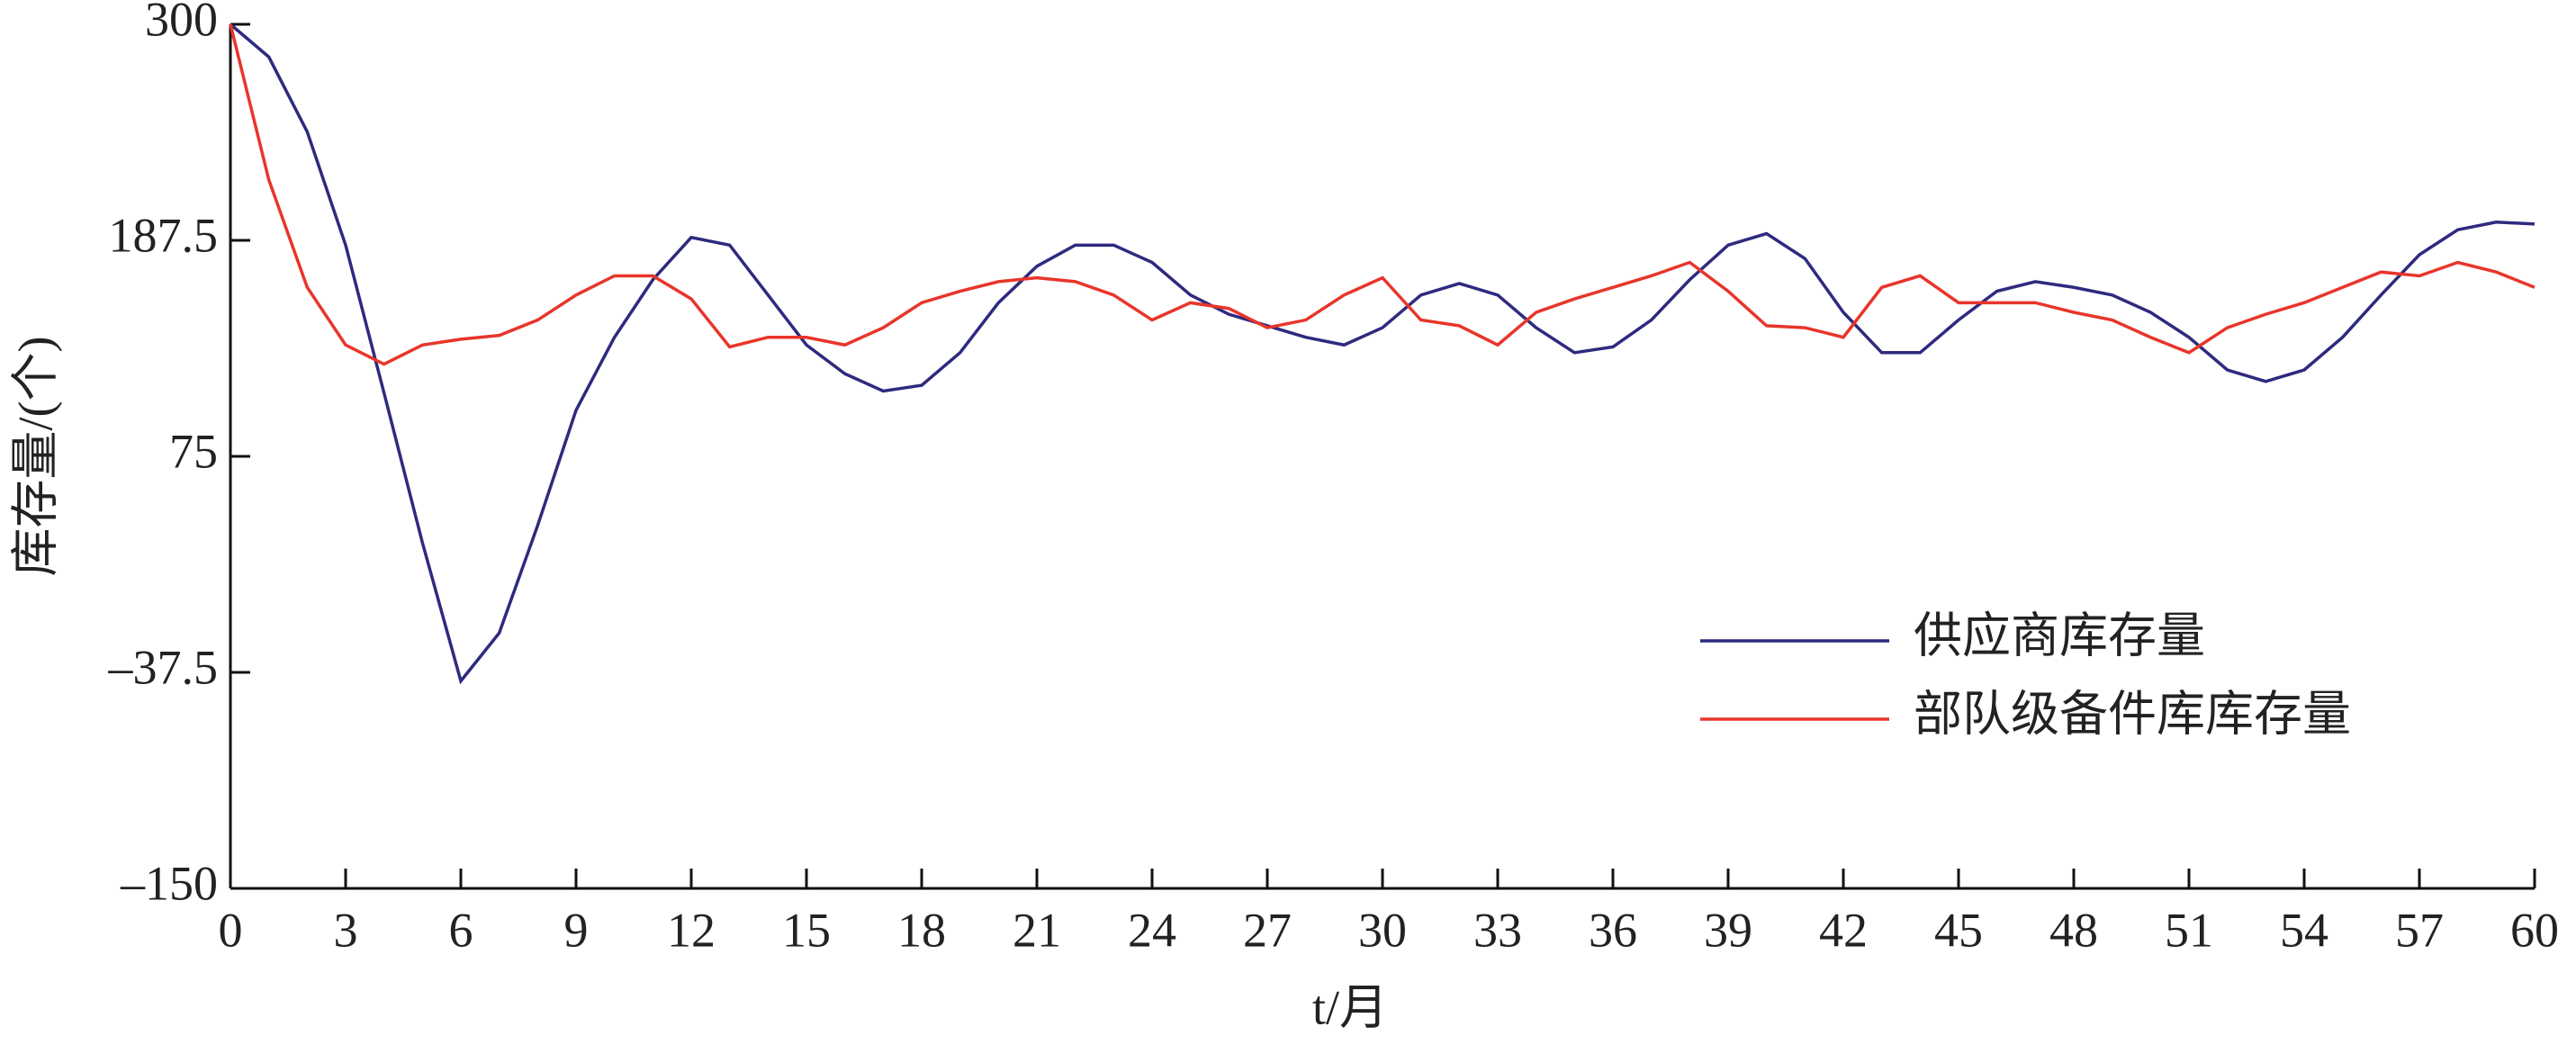  Describe the element at coordinates (193, 451) in the screenshot. I see `y-tick-label: 75` at that location.